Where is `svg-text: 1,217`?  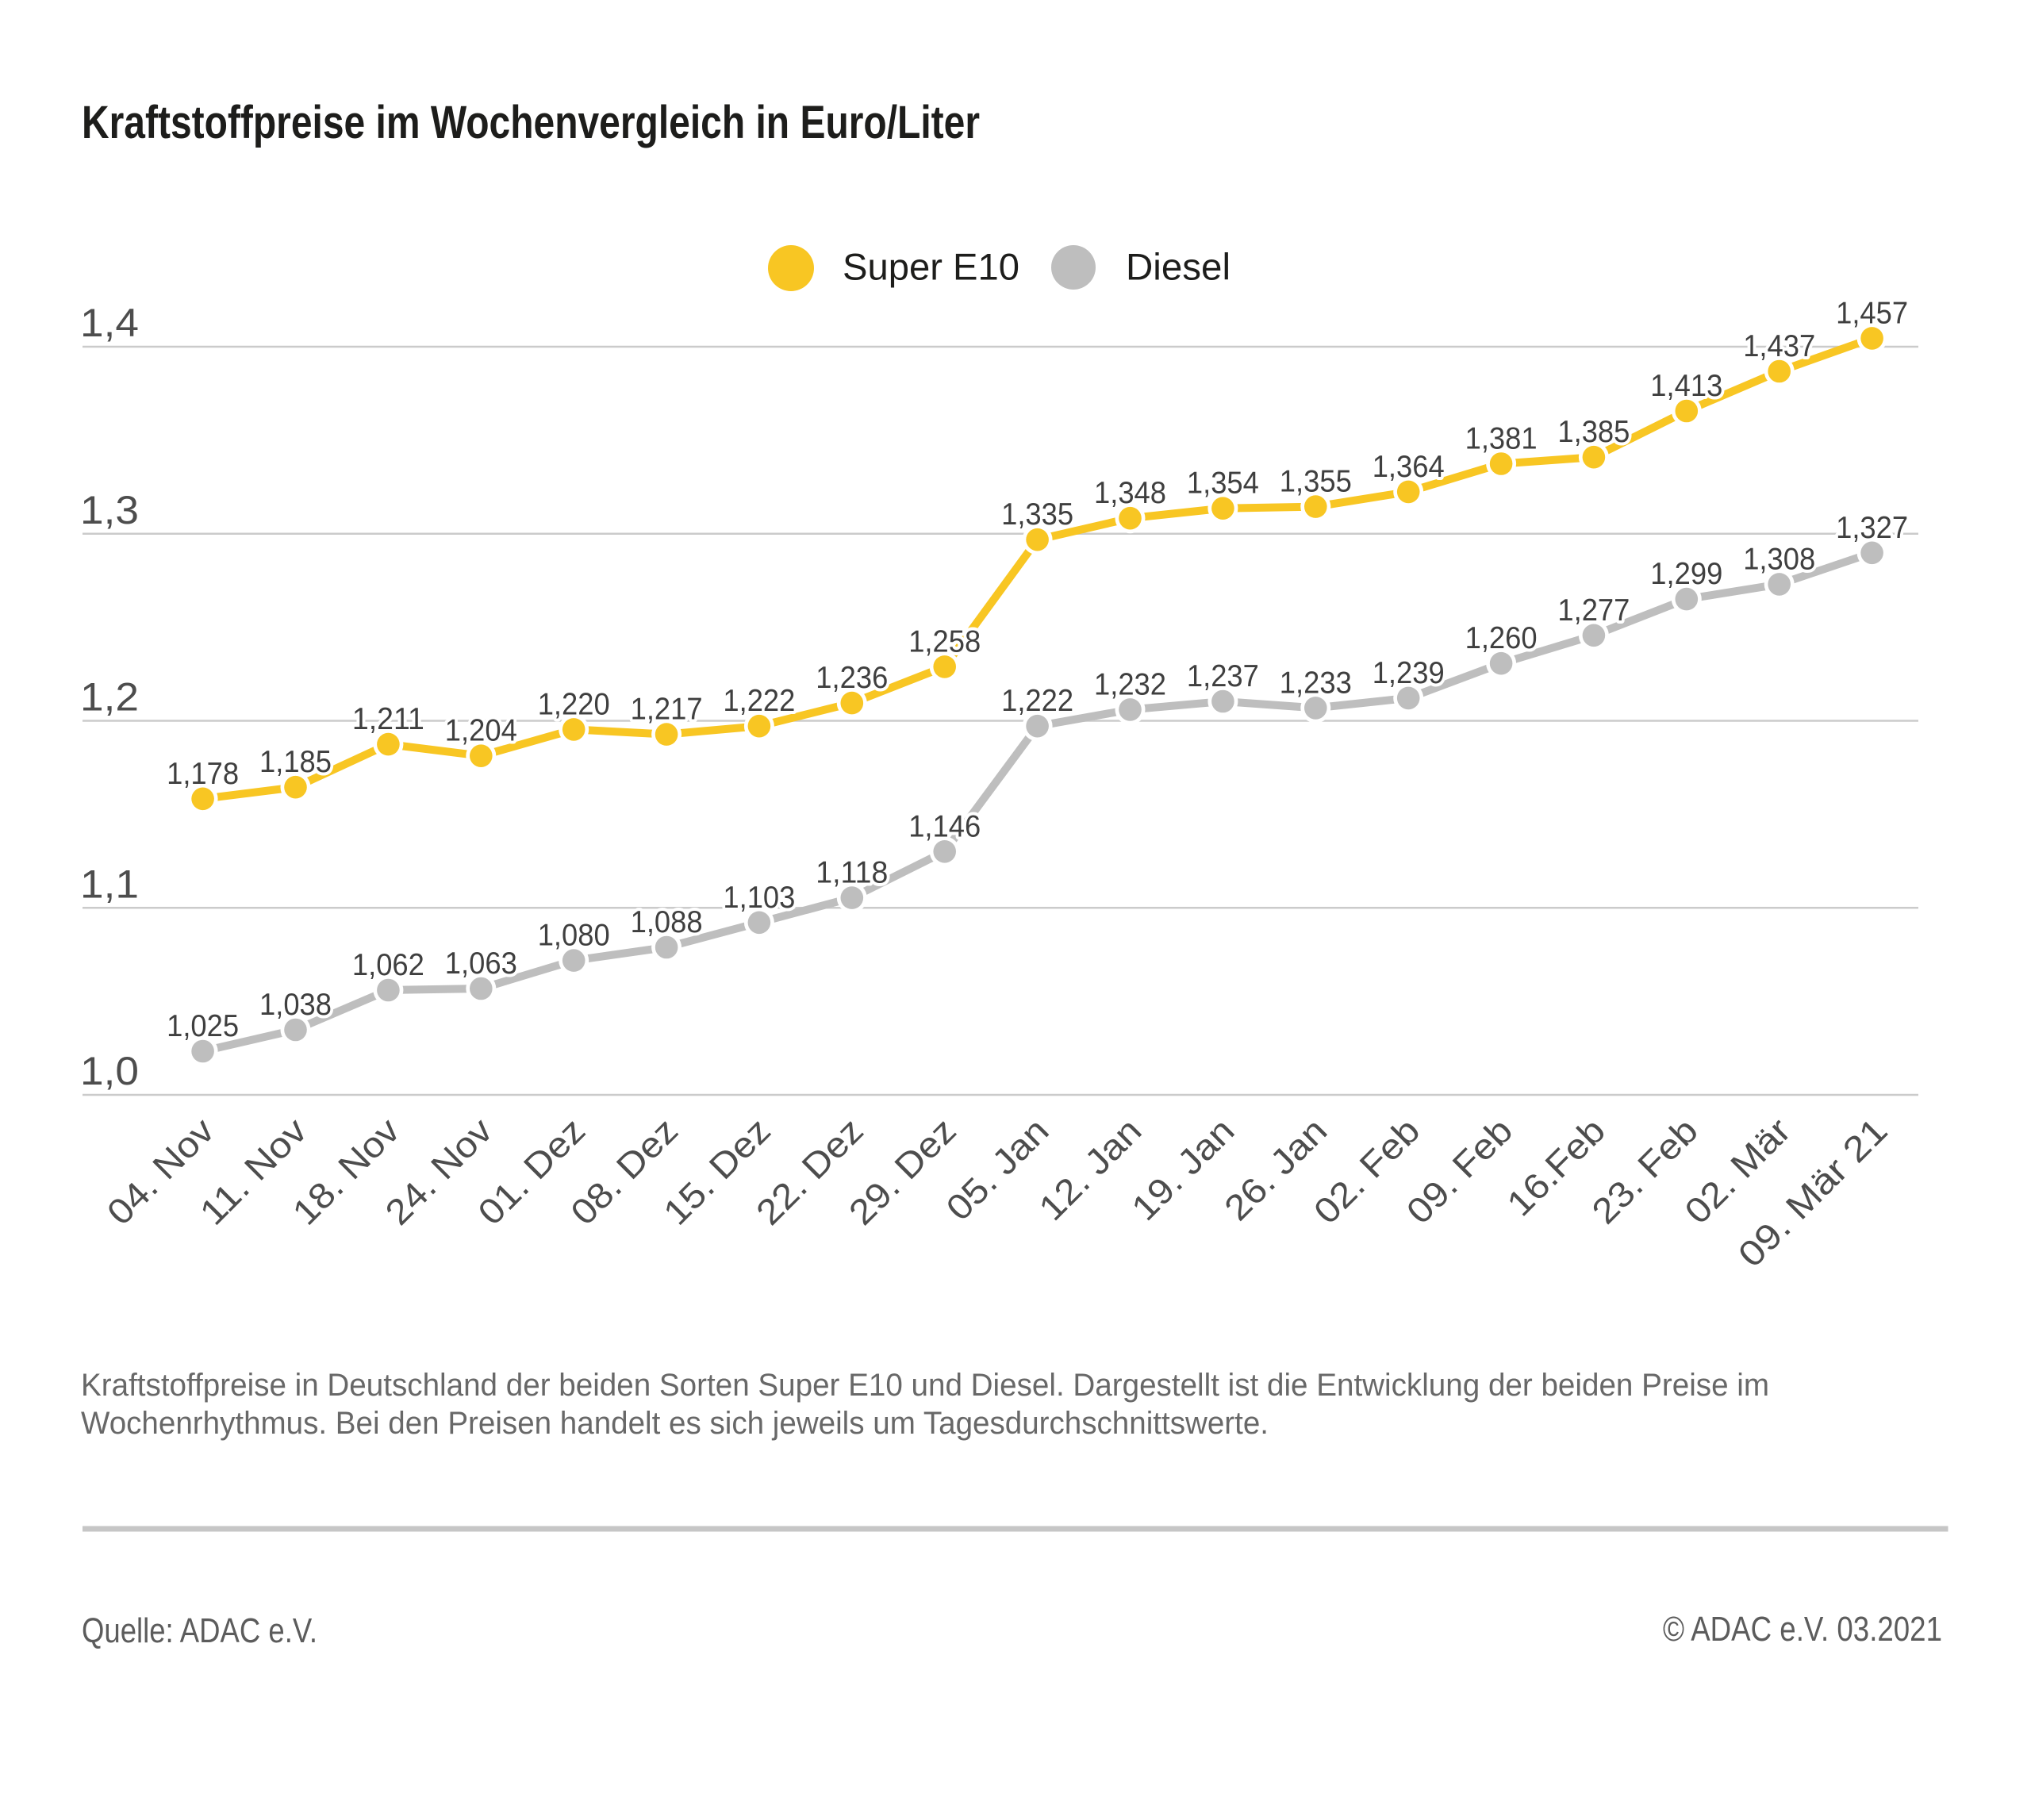 svg-text: 1,217 is located at coordinates (667, 710).